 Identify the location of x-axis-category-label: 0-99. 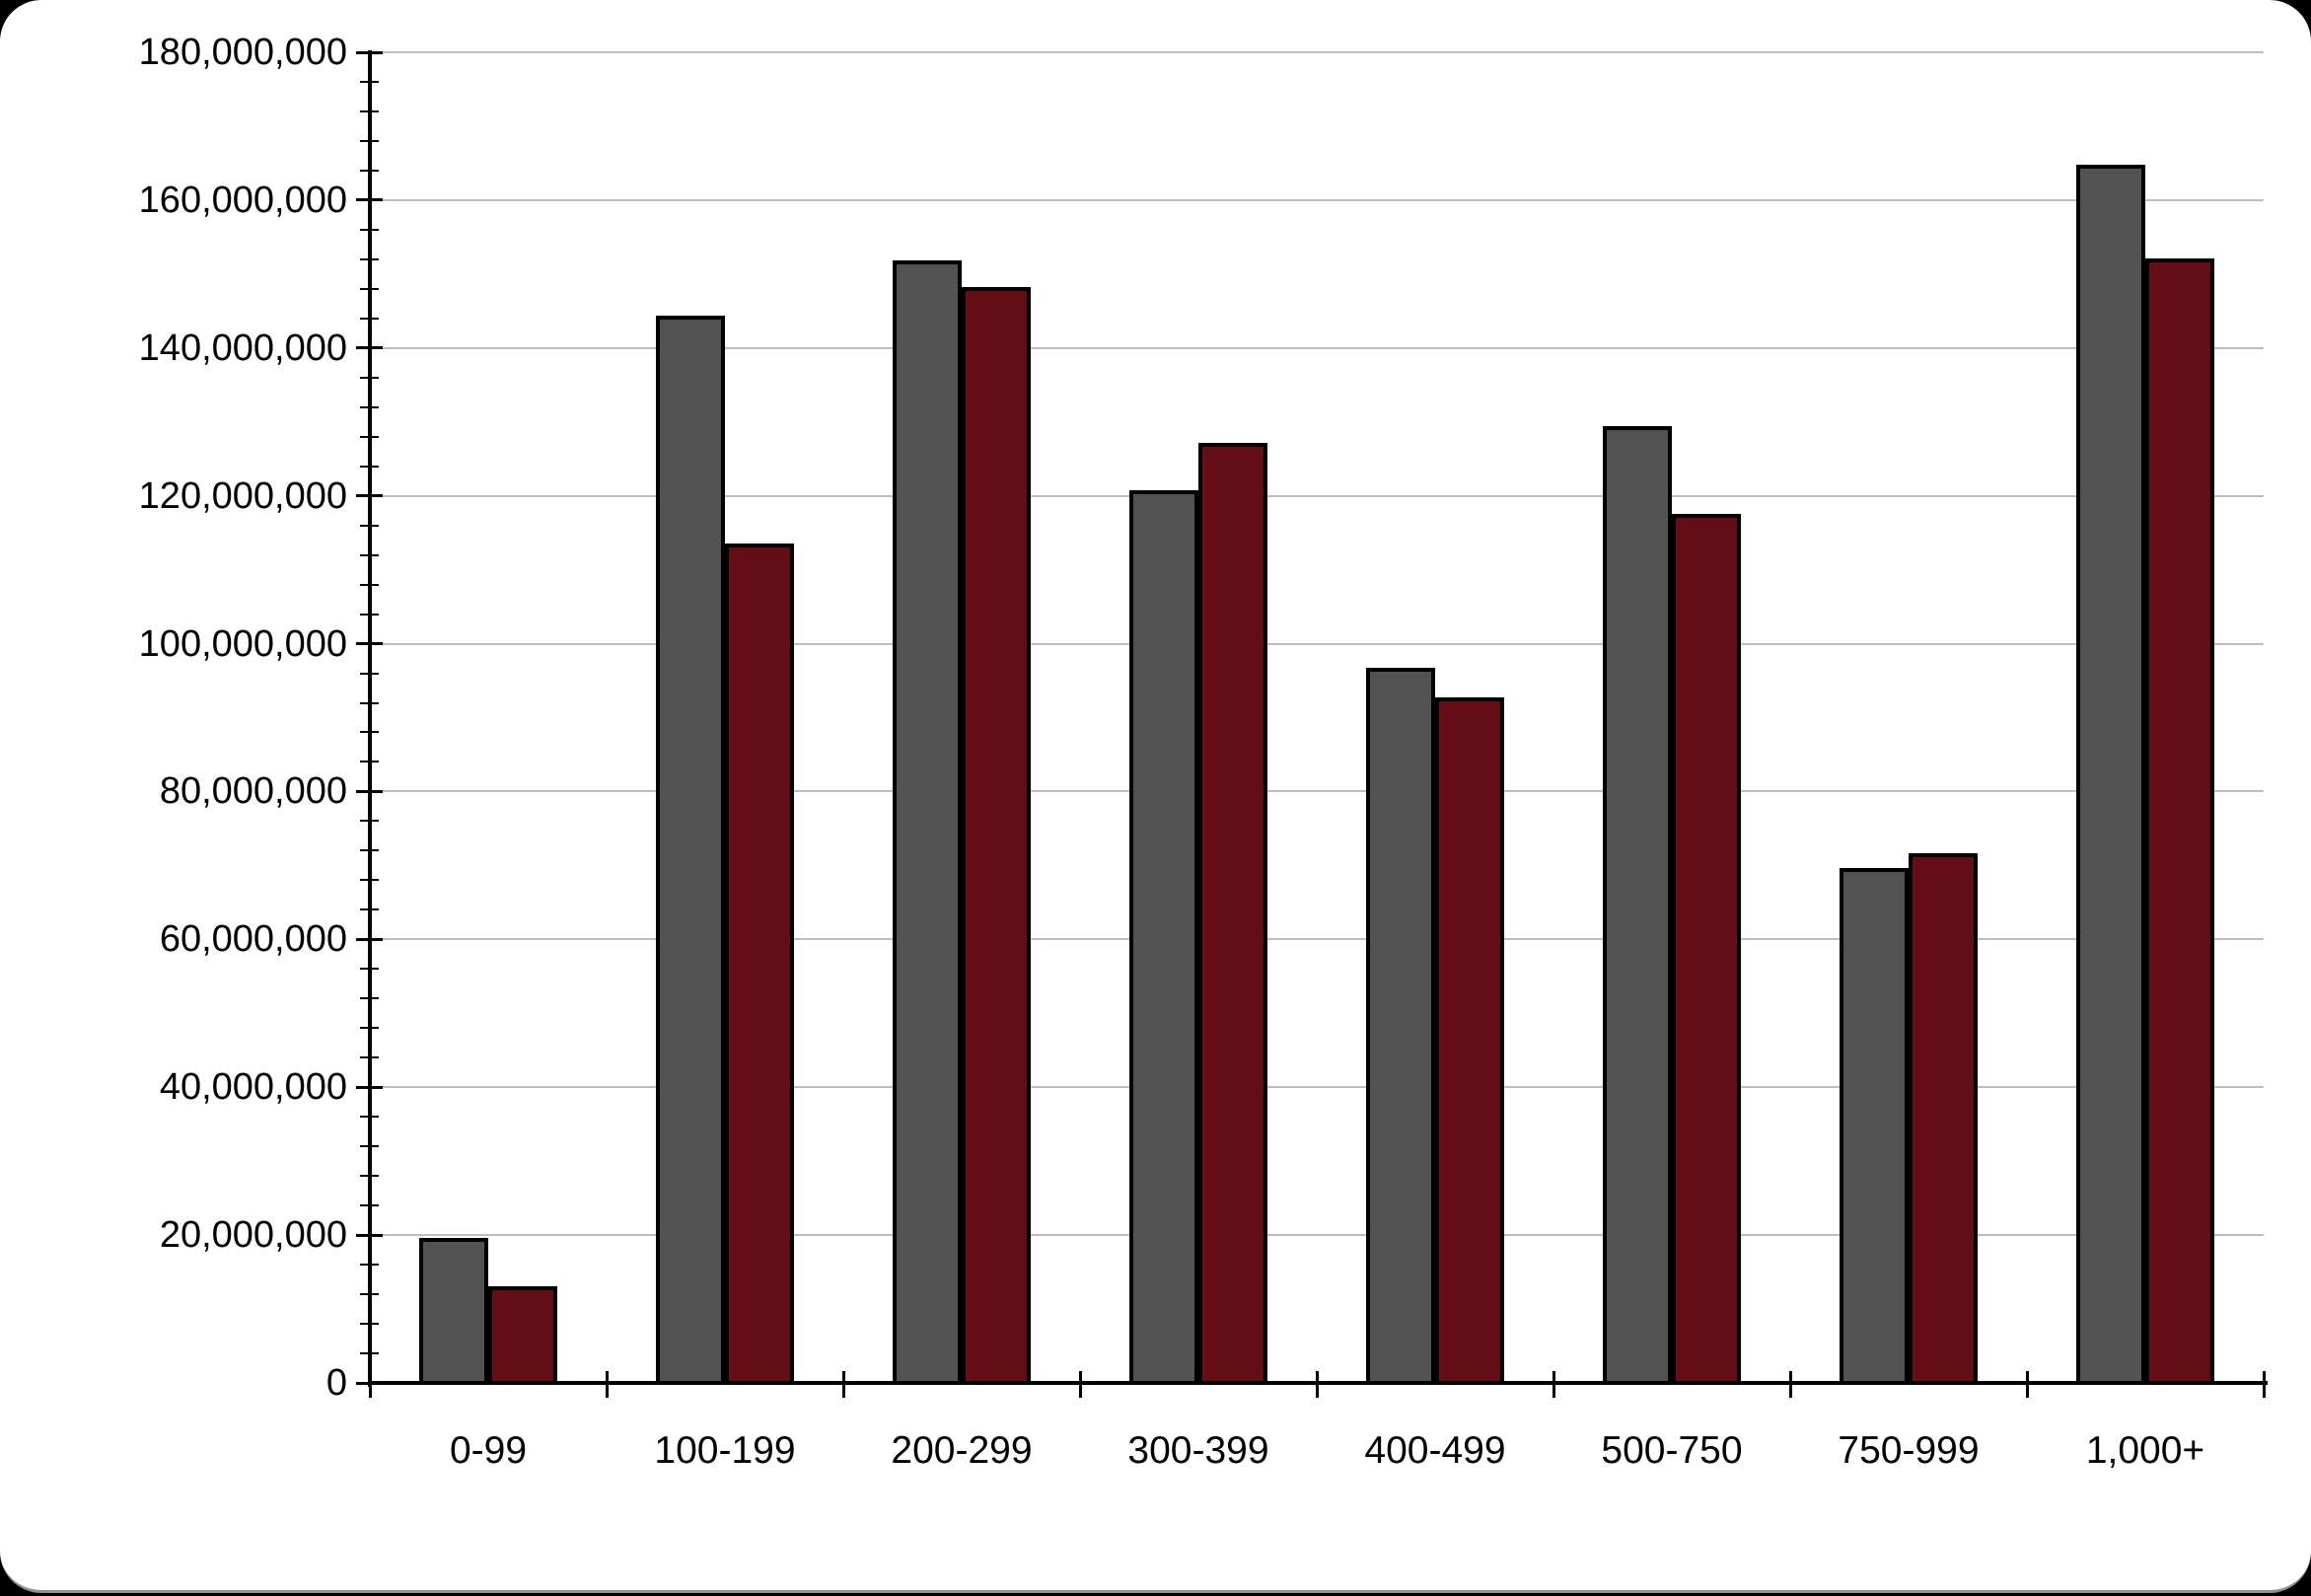
(488, 1450).